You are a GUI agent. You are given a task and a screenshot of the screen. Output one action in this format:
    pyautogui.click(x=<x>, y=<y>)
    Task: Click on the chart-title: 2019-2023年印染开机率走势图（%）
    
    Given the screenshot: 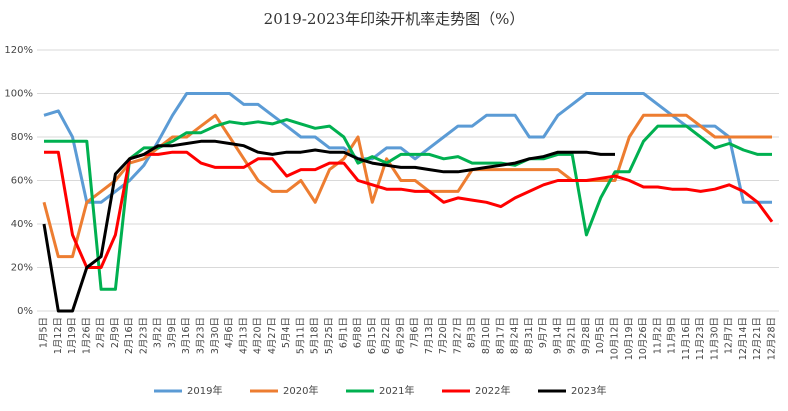 What is the action you would take?
    pyautogui.click(x=394, y=19)
    